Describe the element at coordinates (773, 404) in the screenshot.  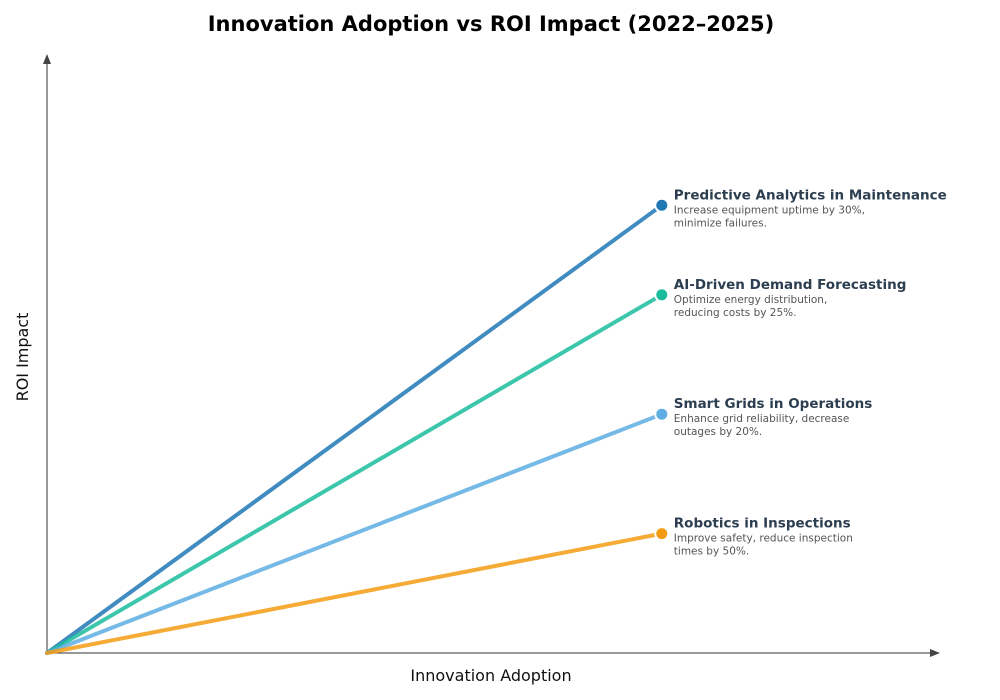
I see `annotation-title: Smart Grids in Operations` at that location.